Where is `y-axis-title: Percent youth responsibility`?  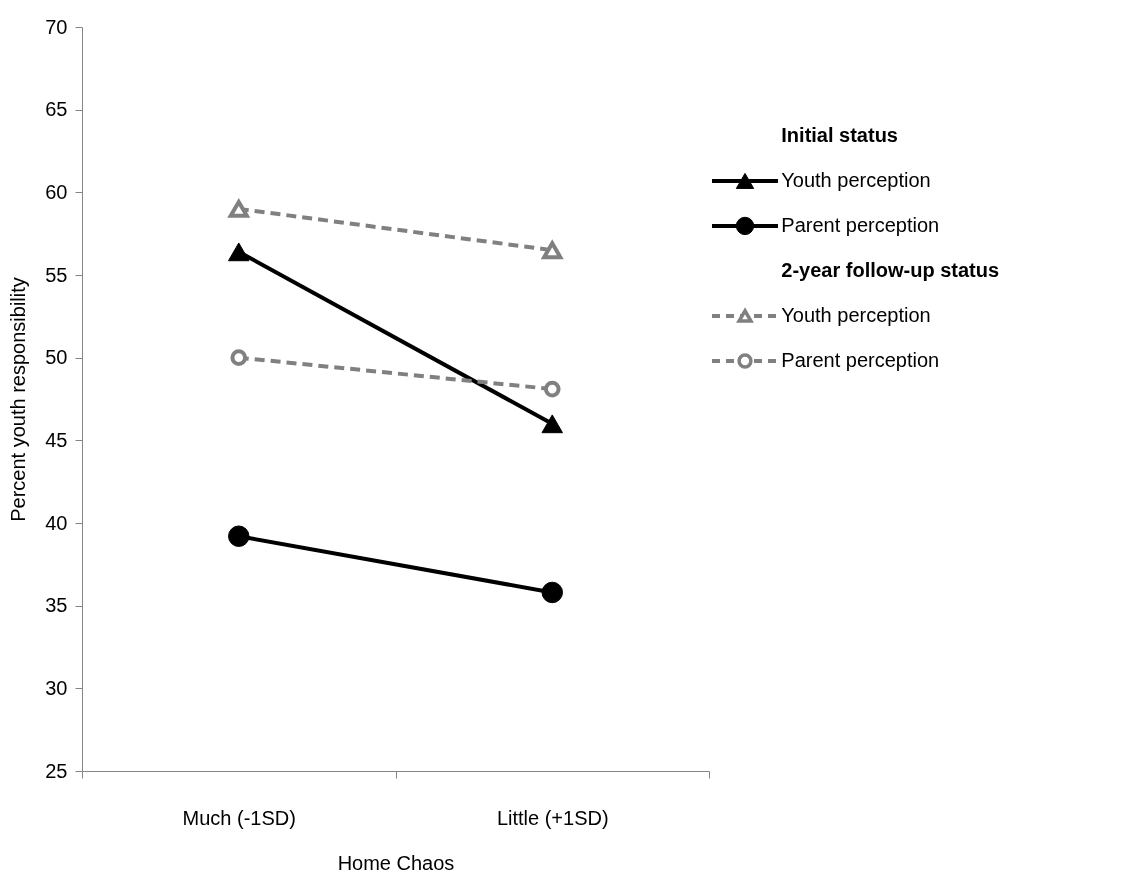 y-axis-title: Percent youth responsibility is located at coordinates (18, 399).